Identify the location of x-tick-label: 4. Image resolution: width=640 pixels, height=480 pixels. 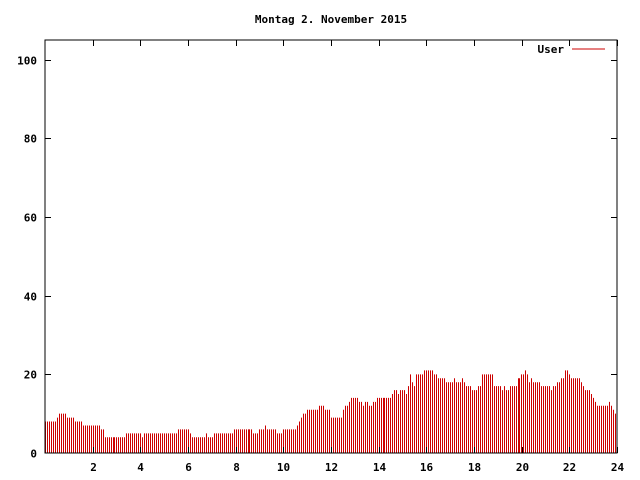
(140, 467).